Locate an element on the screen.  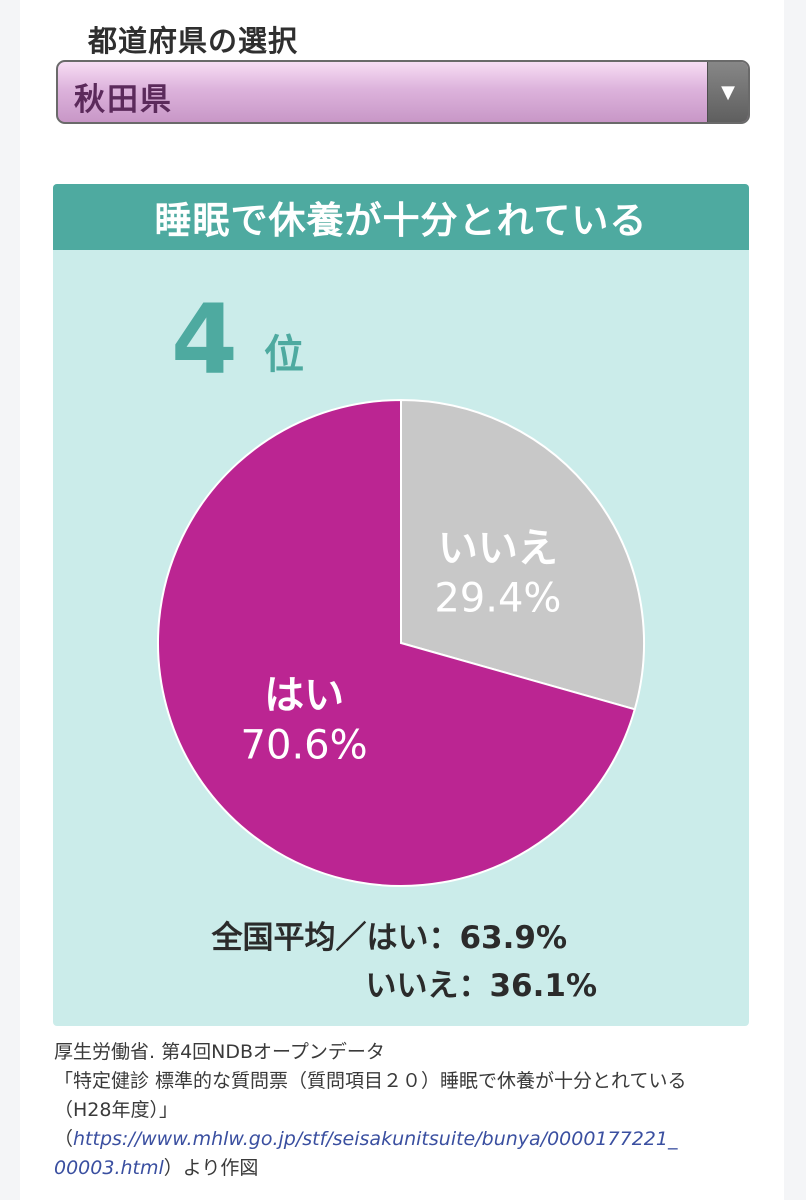
source-line-2: 「特定健診 標準的な質問票（質問項目２０）睡眠で休養が十分とれている is located at coordinates (370, 1081).